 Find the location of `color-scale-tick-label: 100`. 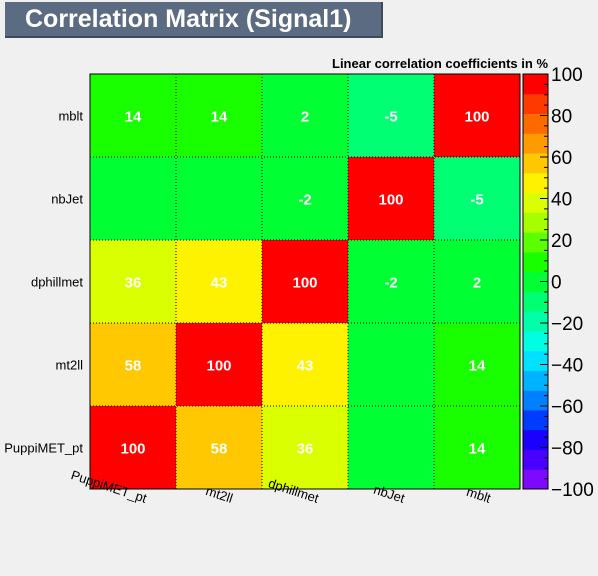

color-scale-tick-label: 100 is located at coordinates (567, 75).